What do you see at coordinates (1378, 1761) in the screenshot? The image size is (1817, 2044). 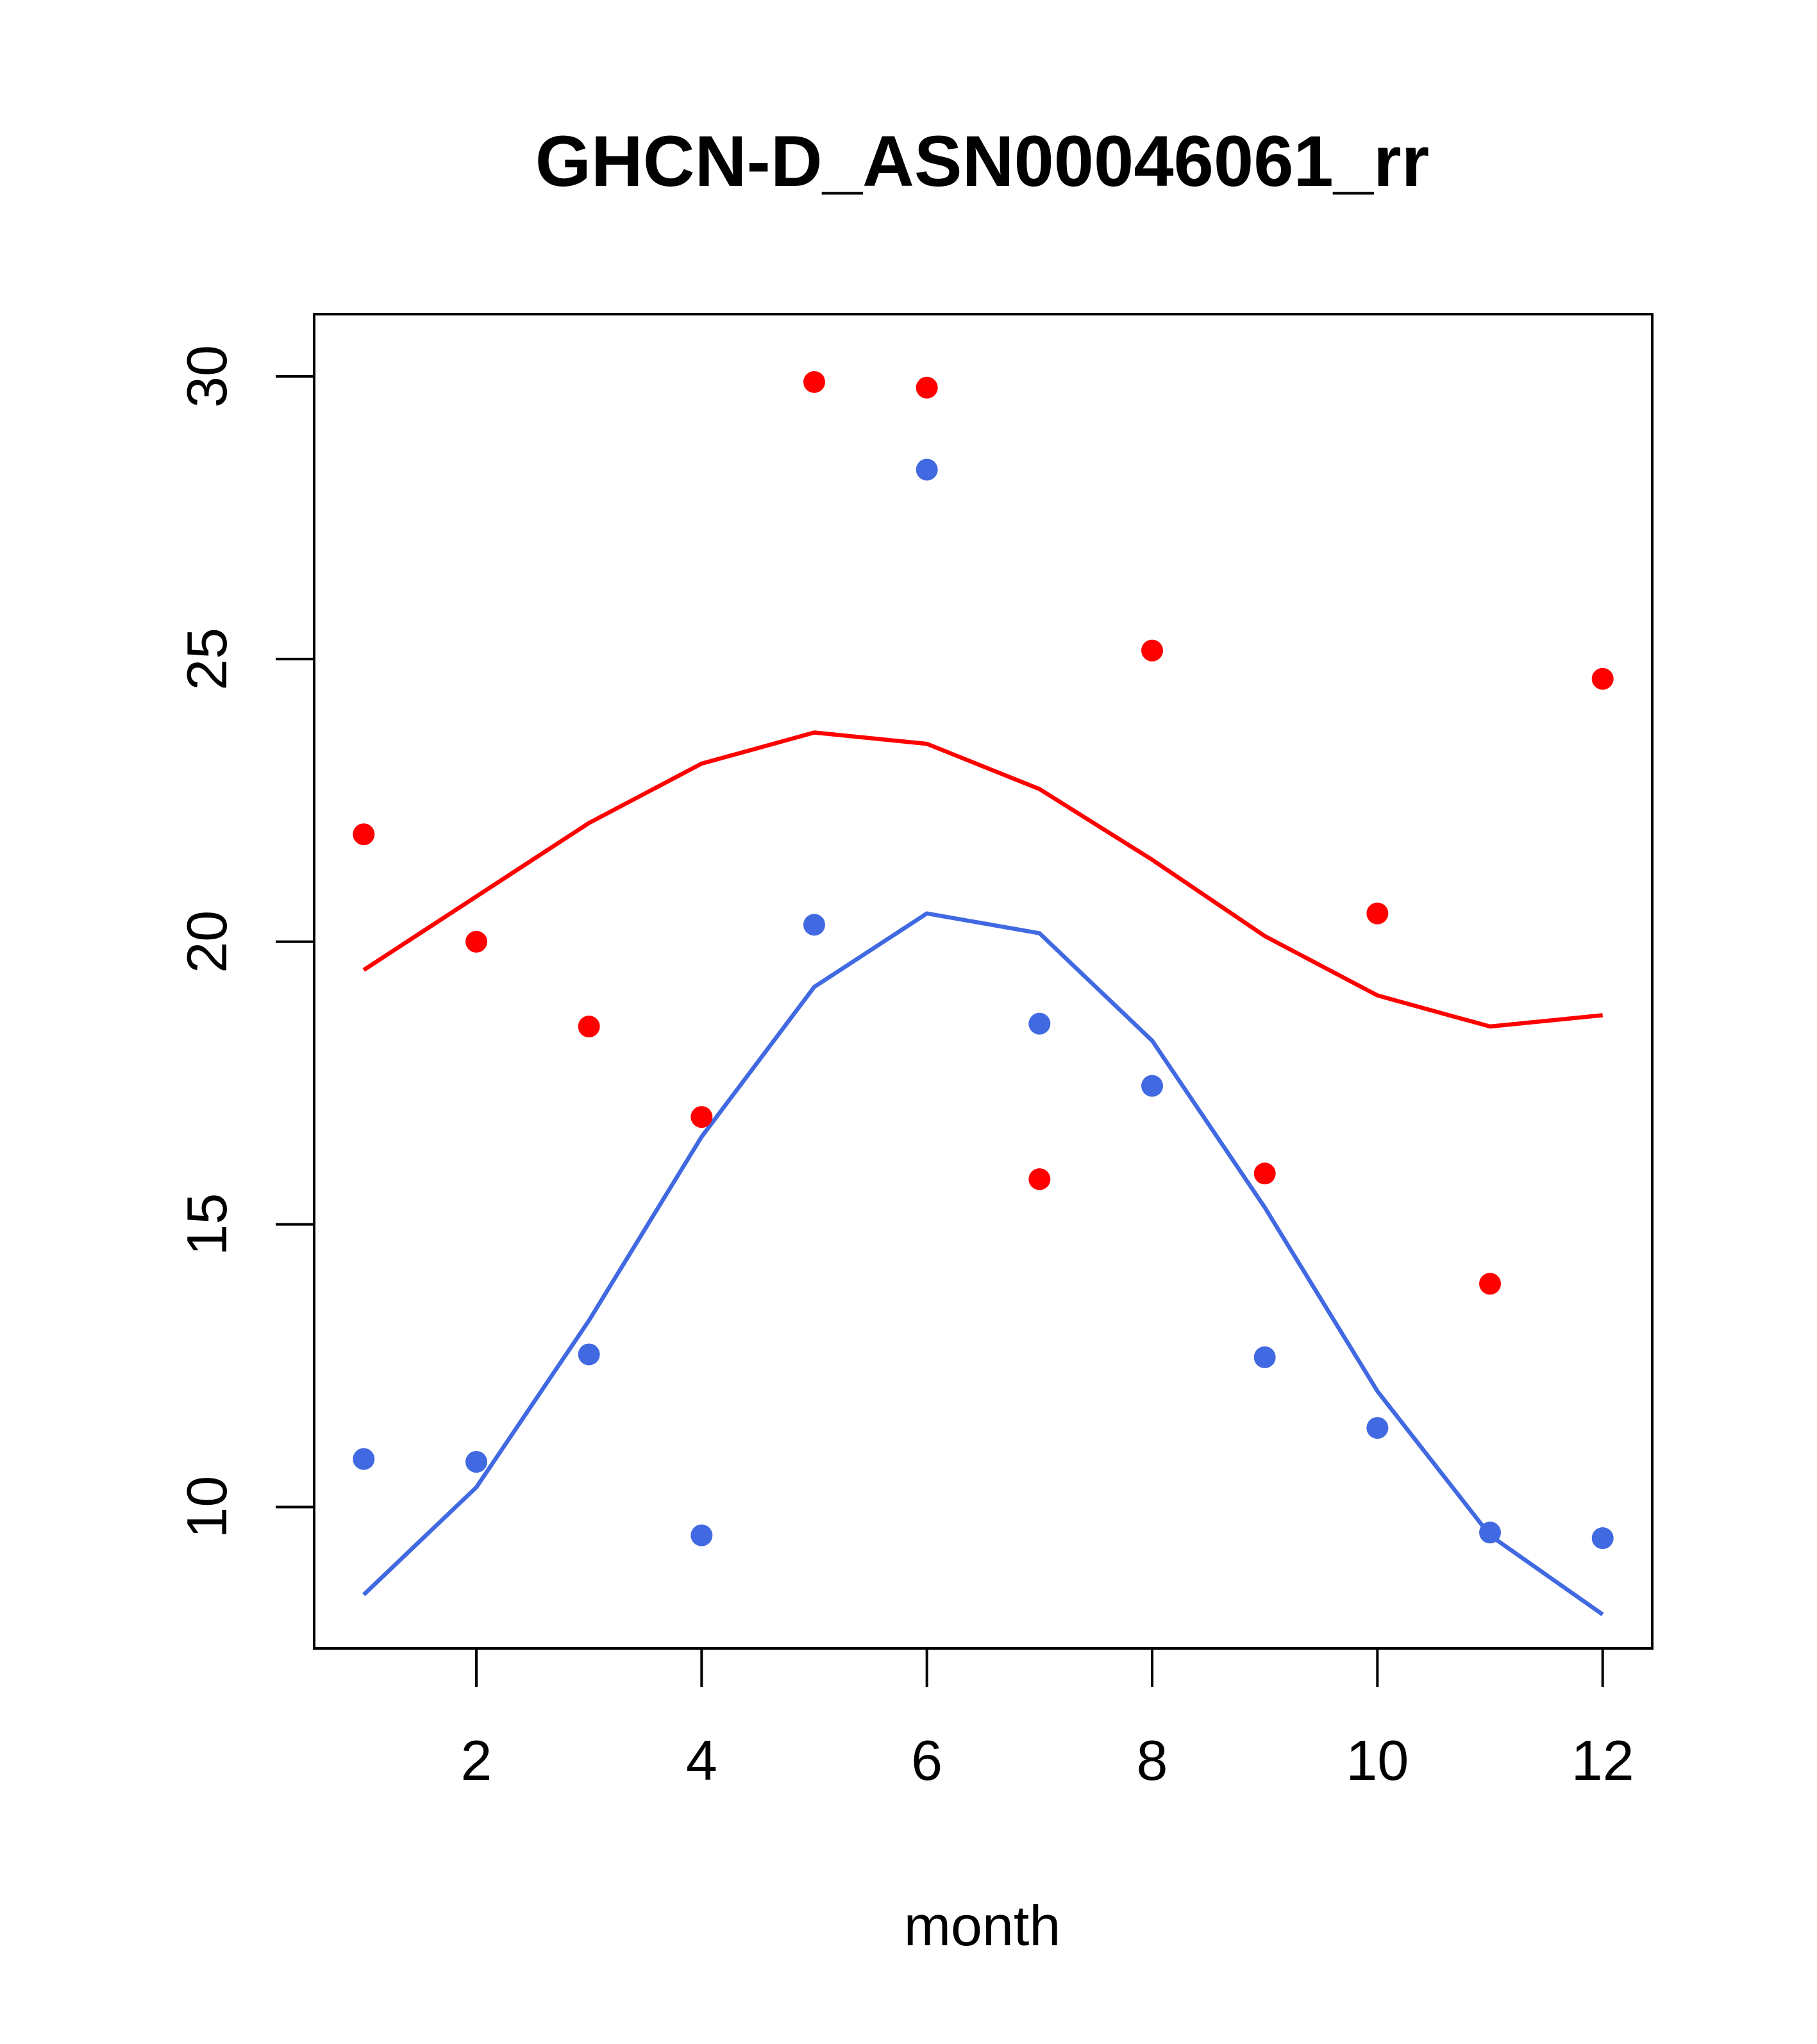 I see `x-tick-label: 10` at bounding box center [1378, 1761].